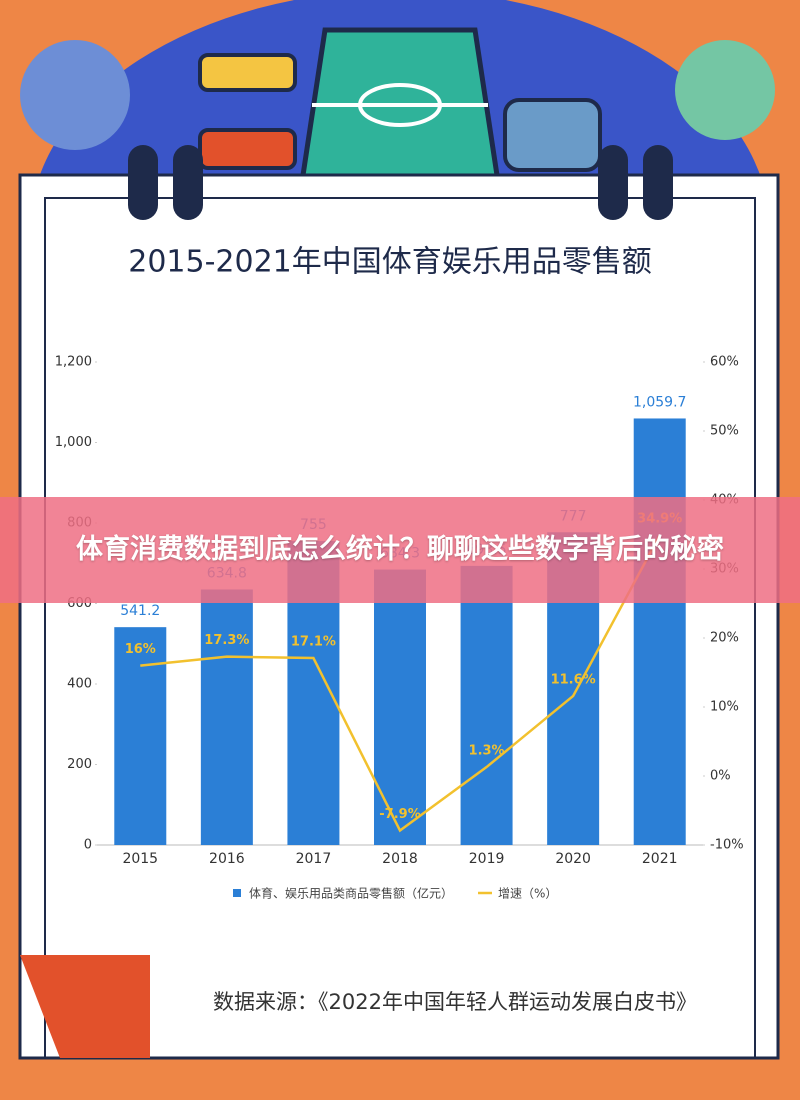  What do you see at coordinates (73, 442) in the screenshot?
I see `y-tick-label: 1,000` at bounding box center [73, 442].